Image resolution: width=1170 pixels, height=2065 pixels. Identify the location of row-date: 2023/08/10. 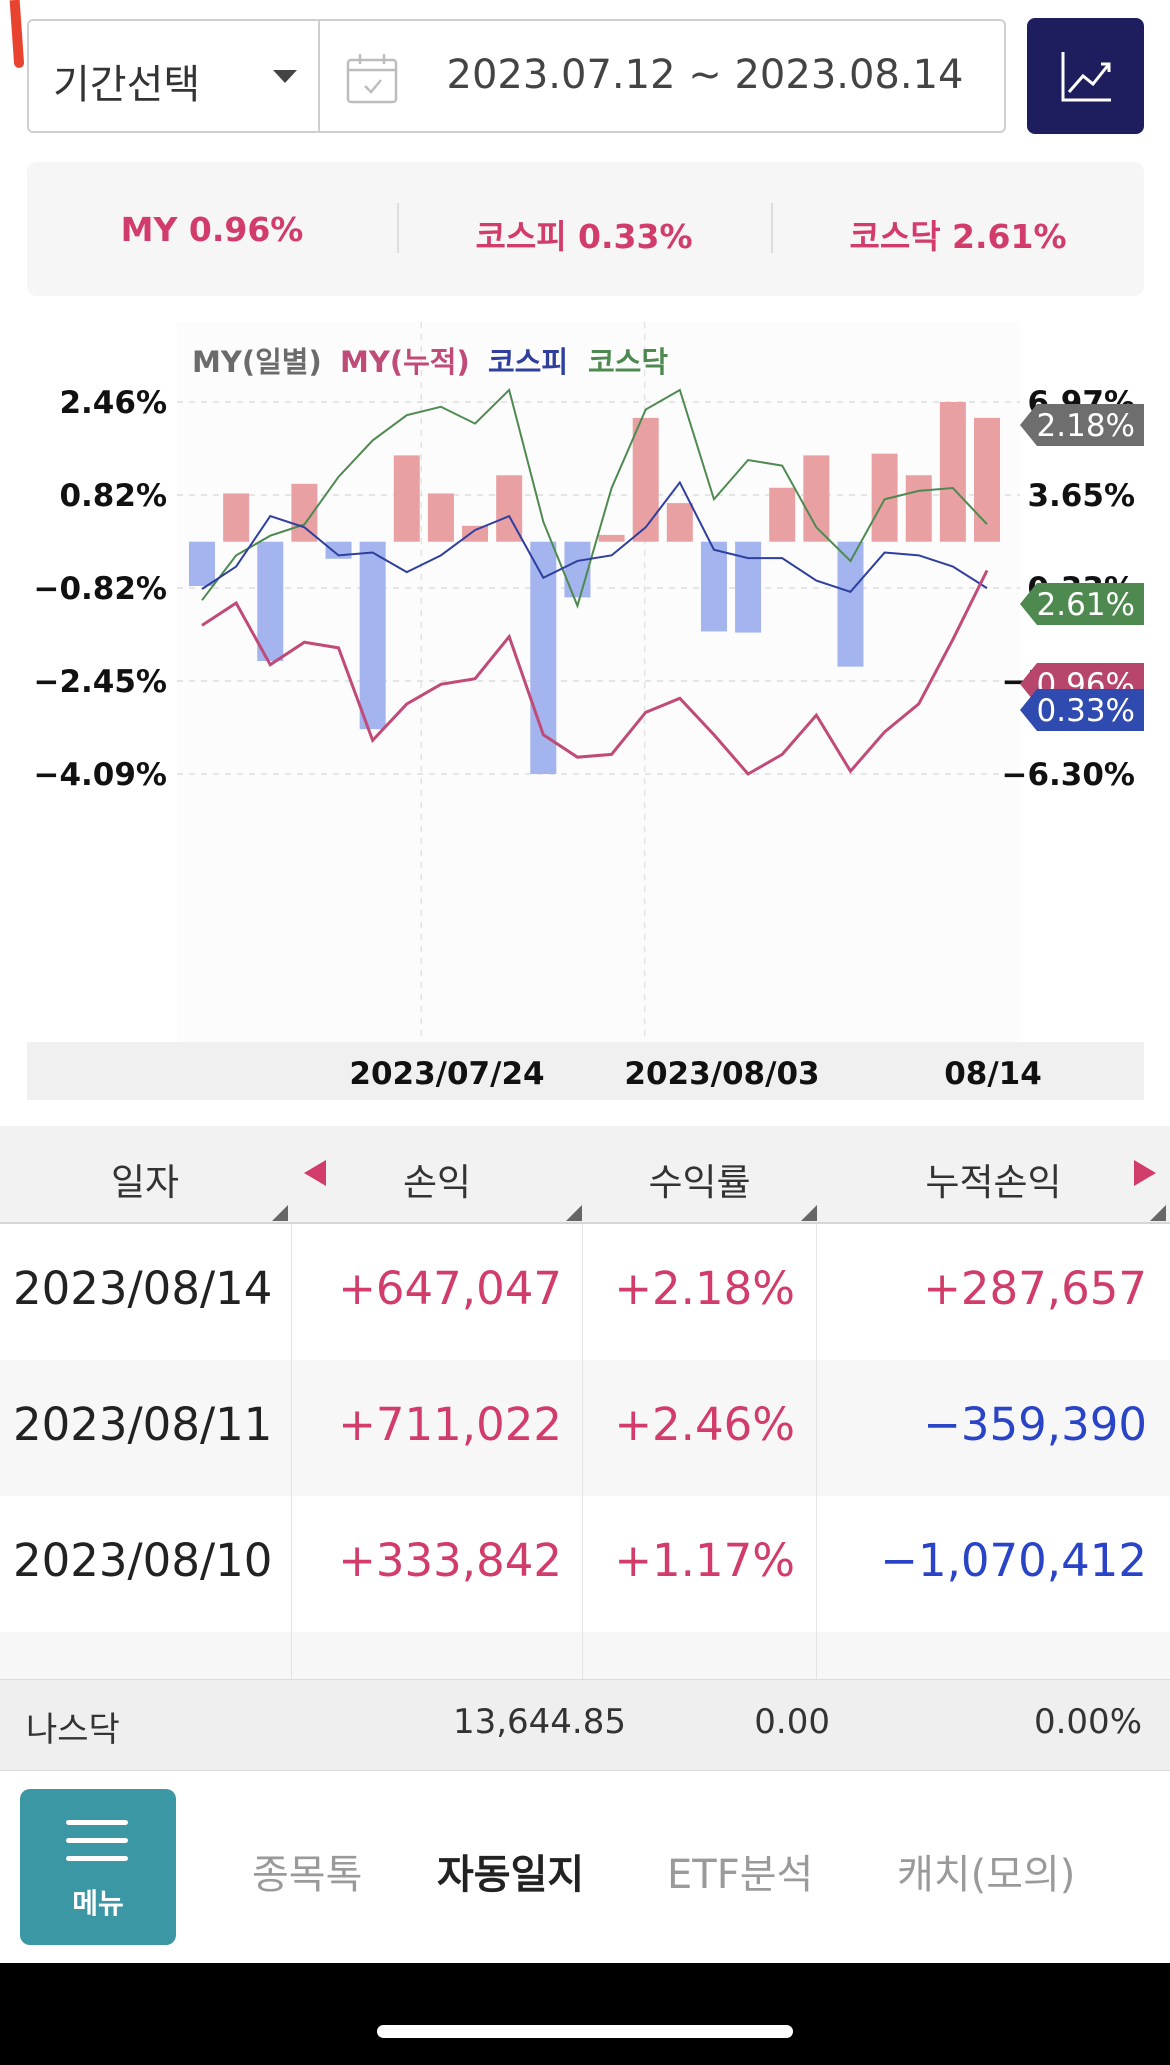
(143, 1560).